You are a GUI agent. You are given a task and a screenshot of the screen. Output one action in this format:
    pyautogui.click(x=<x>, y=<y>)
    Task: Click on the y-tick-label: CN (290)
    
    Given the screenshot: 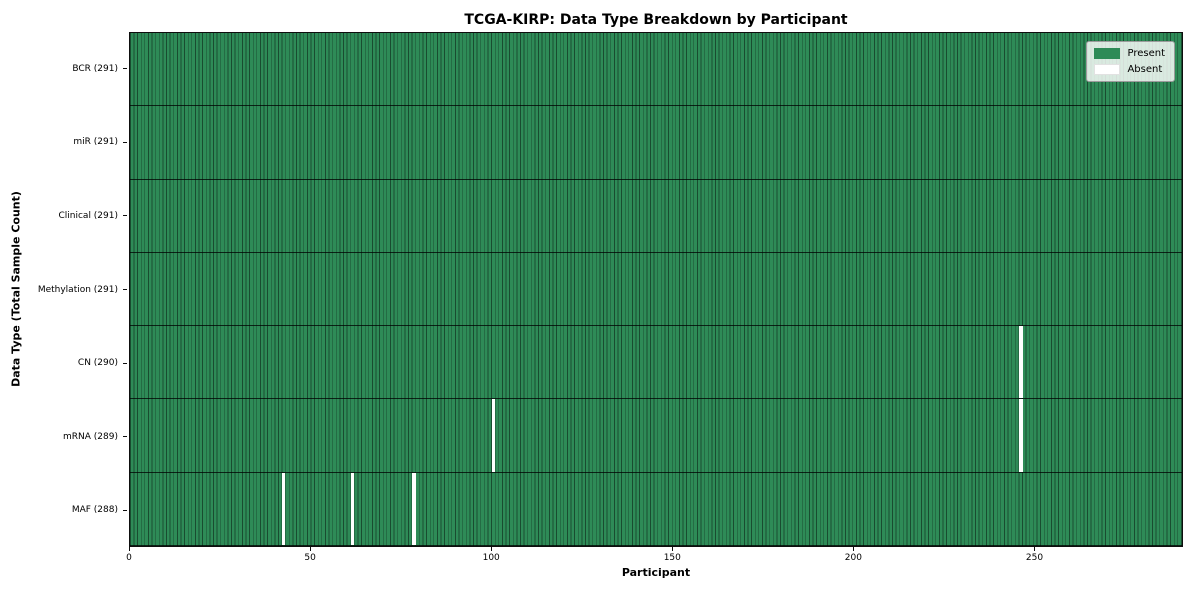 What is the action you would take?
    pyautogui.click(x=97, y=363)
    